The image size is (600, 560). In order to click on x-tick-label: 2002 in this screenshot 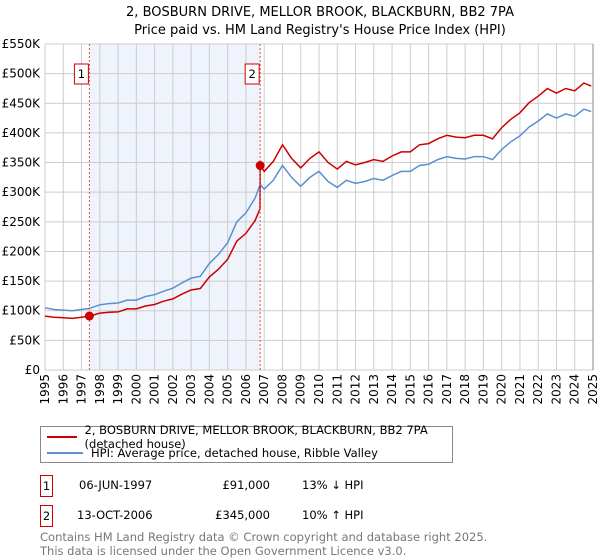, I will do `click(173, 389)`.